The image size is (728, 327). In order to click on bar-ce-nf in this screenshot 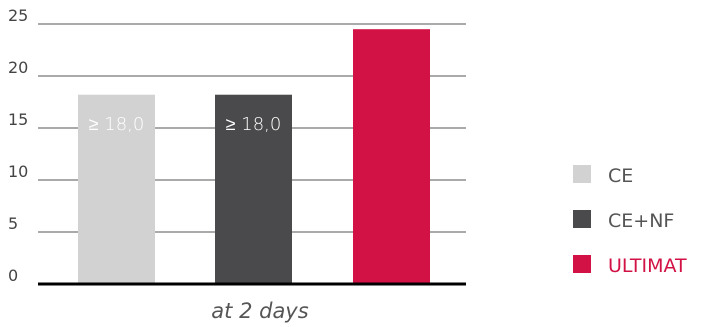, I will do `click(253, 189)`.